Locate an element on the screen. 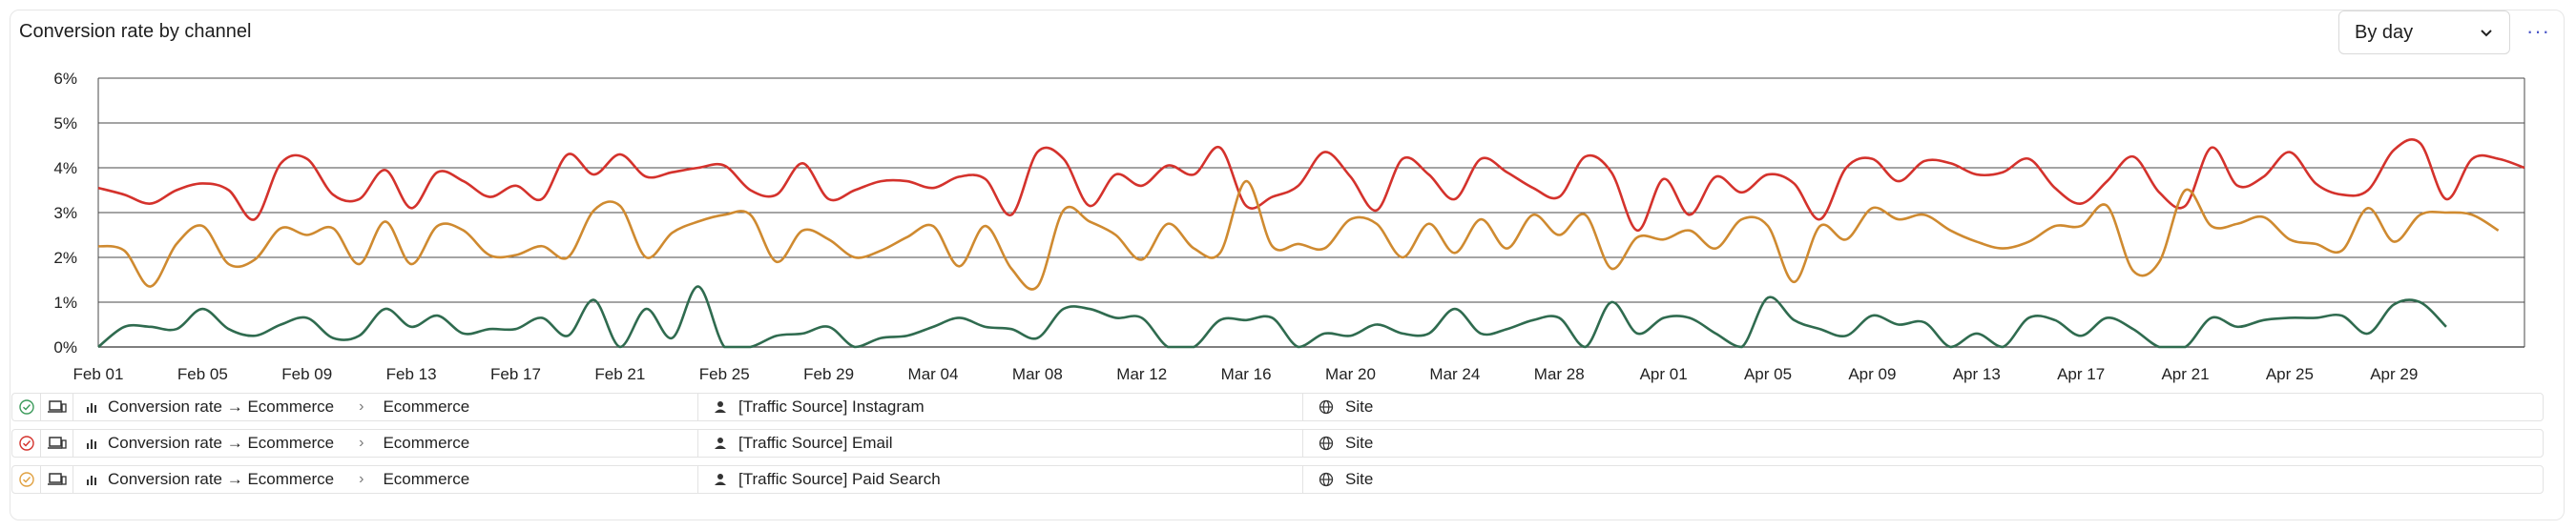 The height and width of the screenshot is (530, 2576). segment-cell: [Traffic Source] Email is located at coordinates (1000, 443).